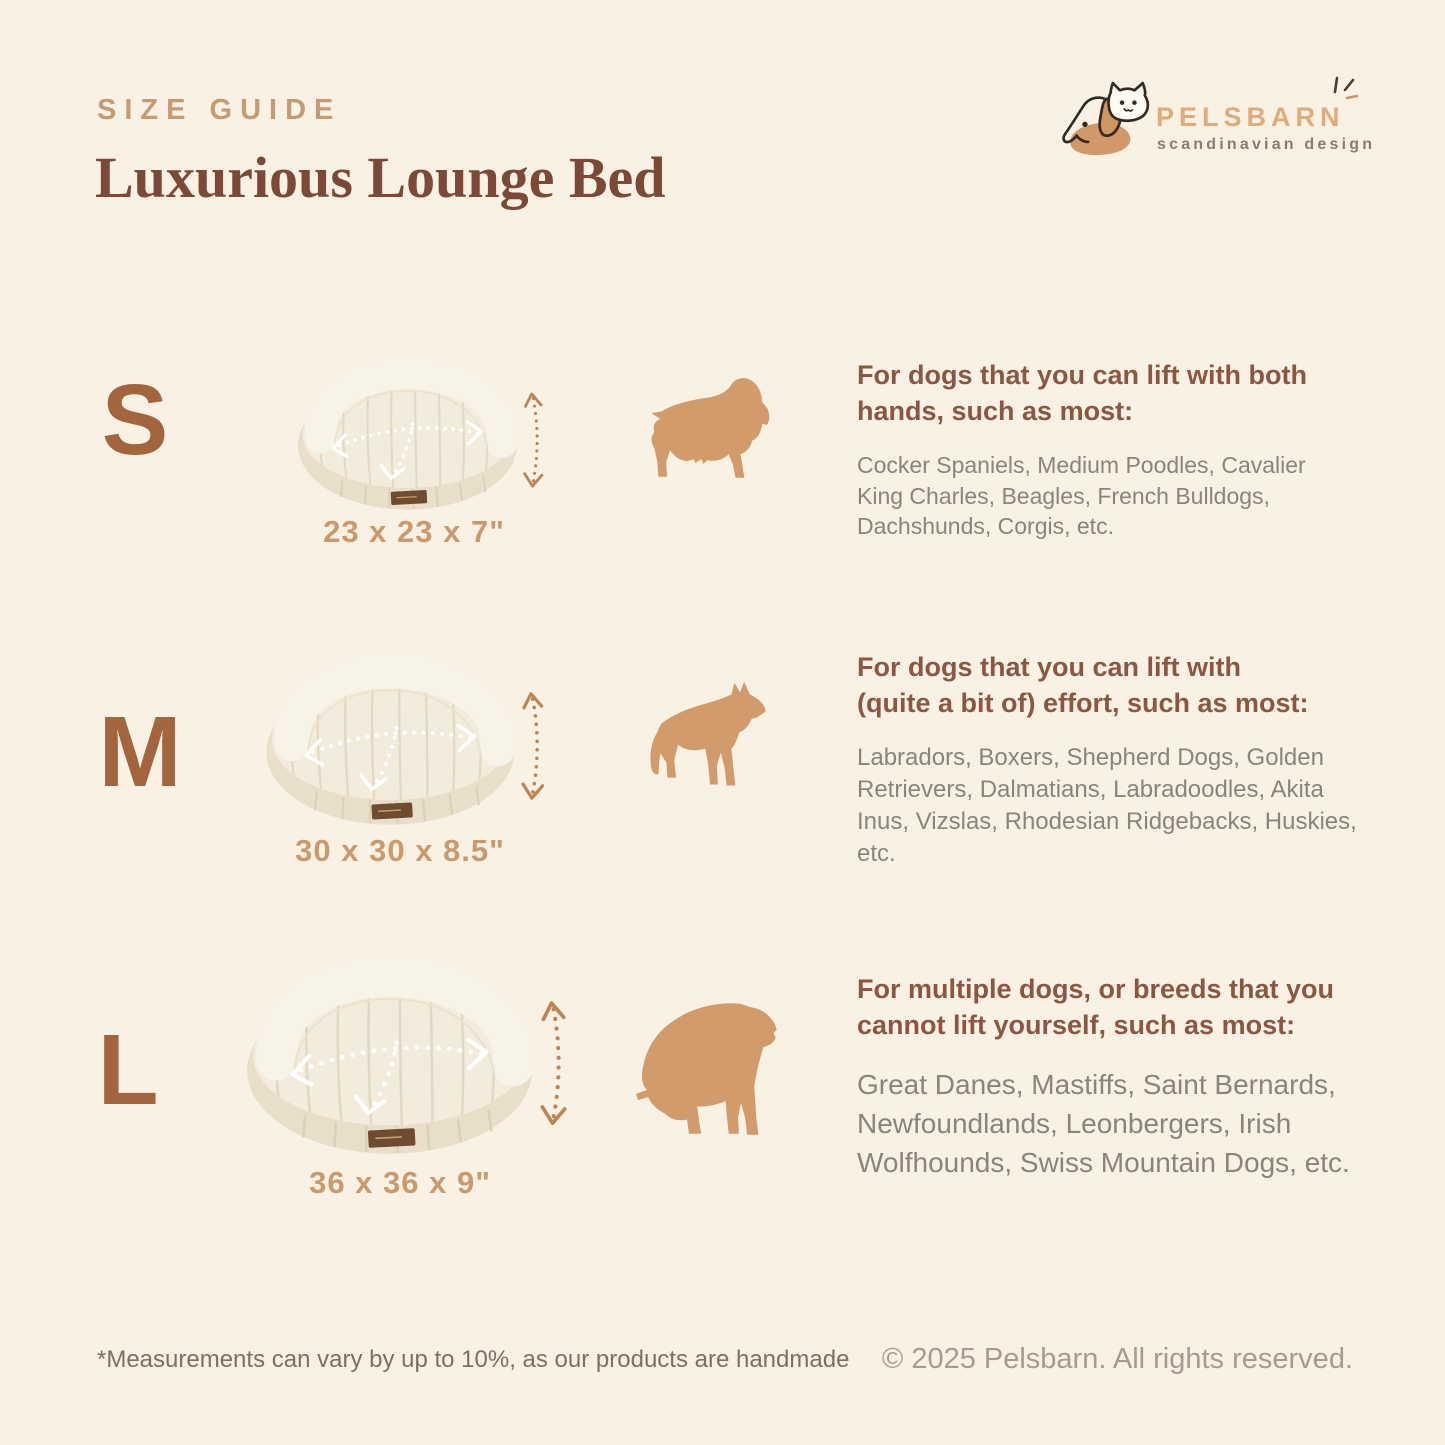 The image size is (1445, 1445). I want to click on lounge-bed-illustration-large, so click(410, 1054).